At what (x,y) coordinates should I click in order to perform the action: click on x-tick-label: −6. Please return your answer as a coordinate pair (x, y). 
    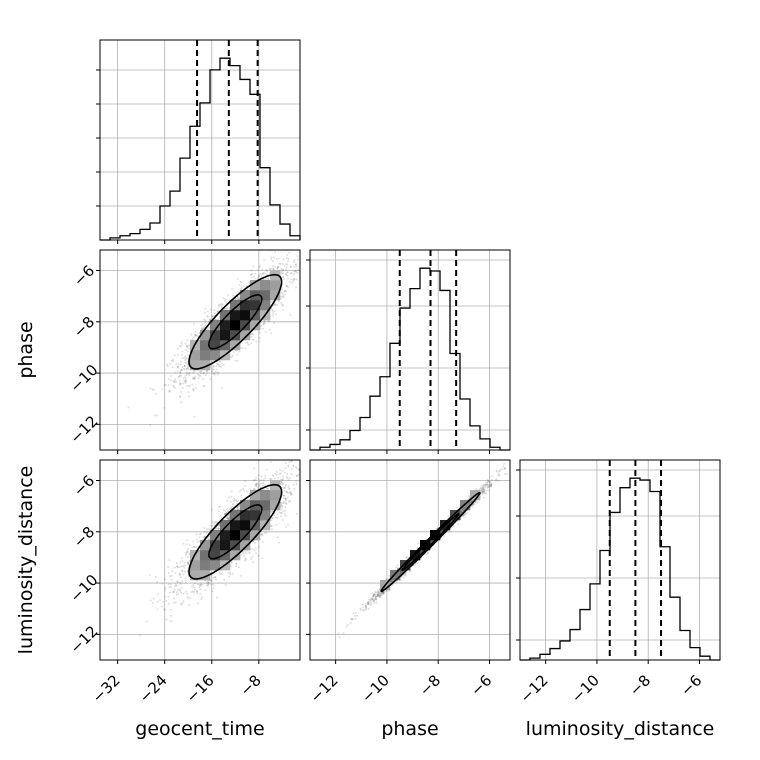
    Looking at the image, I should click on (691, 685).